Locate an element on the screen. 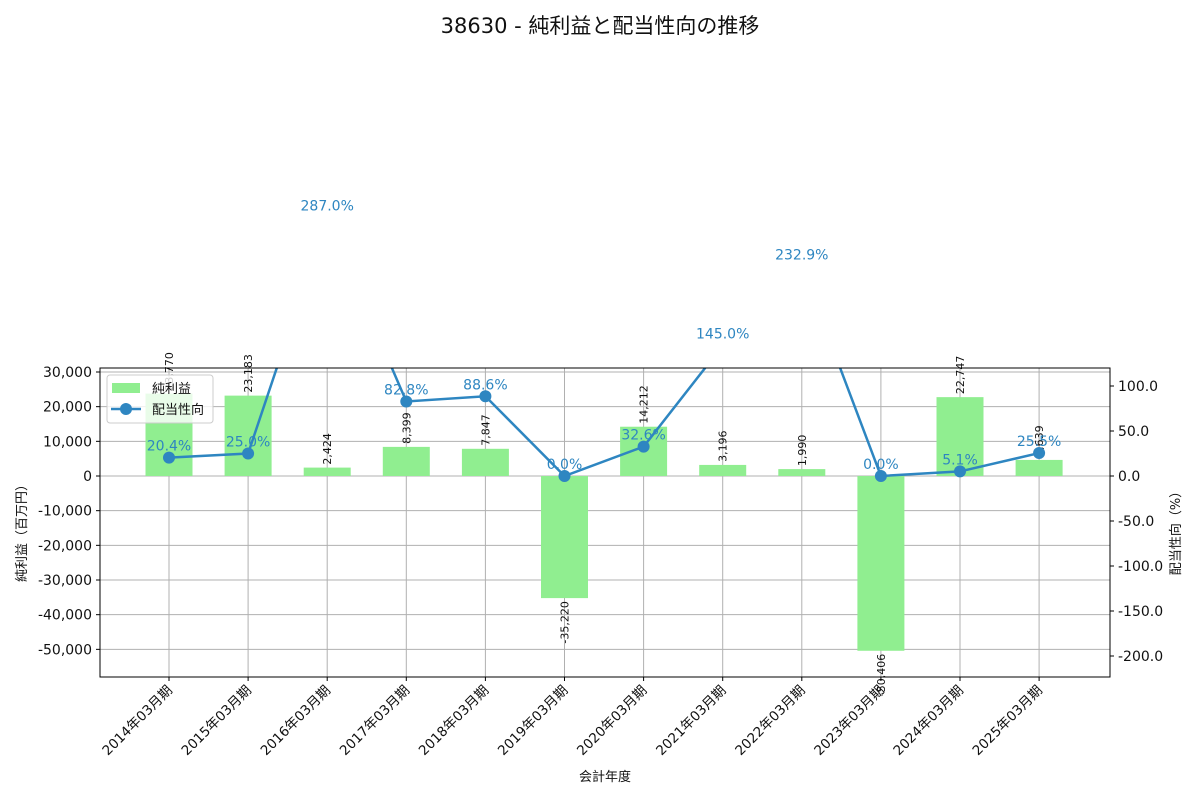 The width and height of the screenshot is (1200, 800). right-tick-label: -200.0 is located at coordinates (1140, 657).